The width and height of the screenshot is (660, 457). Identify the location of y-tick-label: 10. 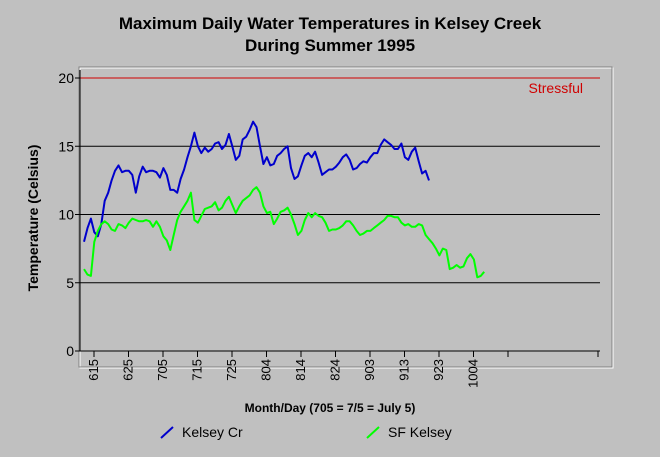
(66, 215).